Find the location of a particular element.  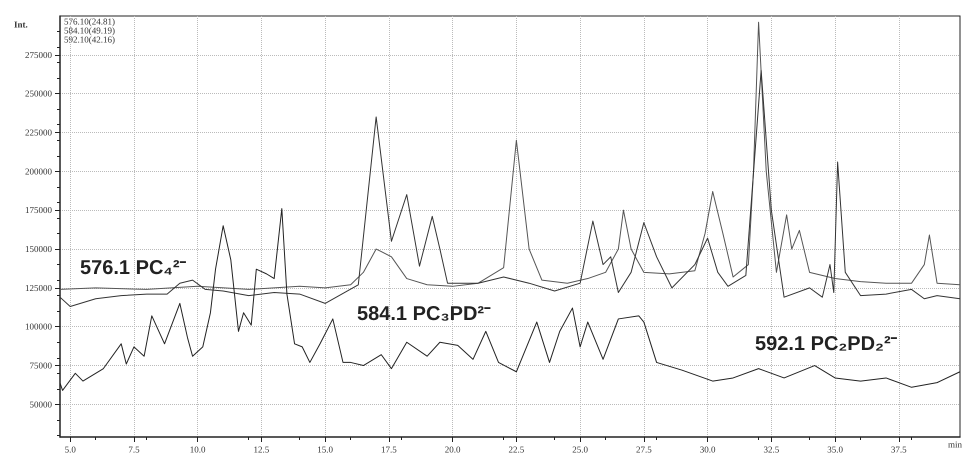

x-tick-label: 27.5 is located at coordinates (644, 449).